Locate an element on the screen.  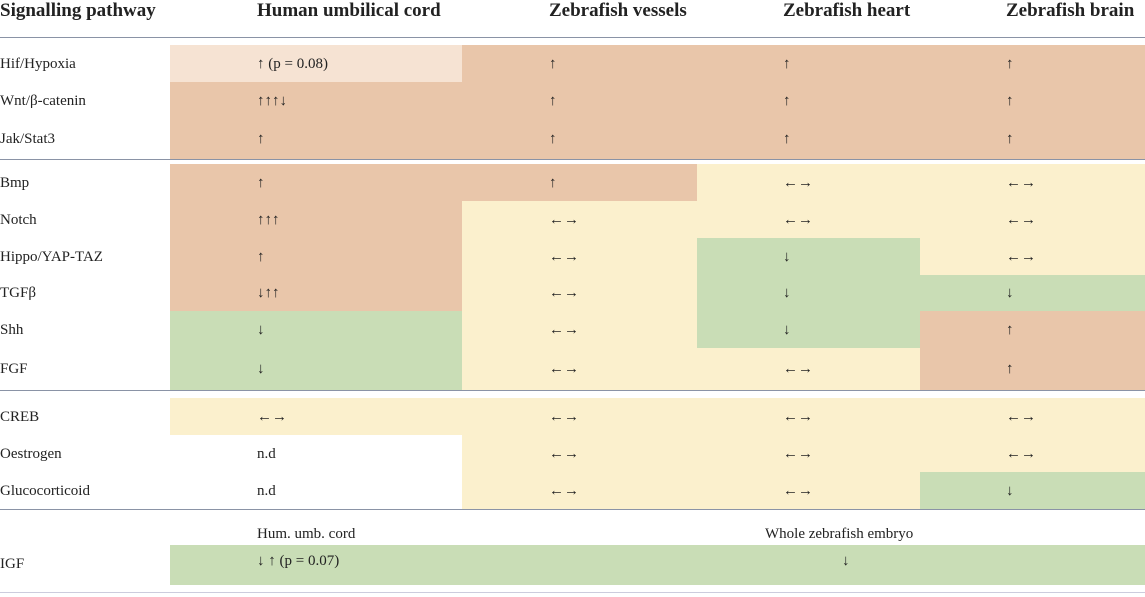
sub-header: Whole zebrafish embryo is located at coordinates (839, 534).